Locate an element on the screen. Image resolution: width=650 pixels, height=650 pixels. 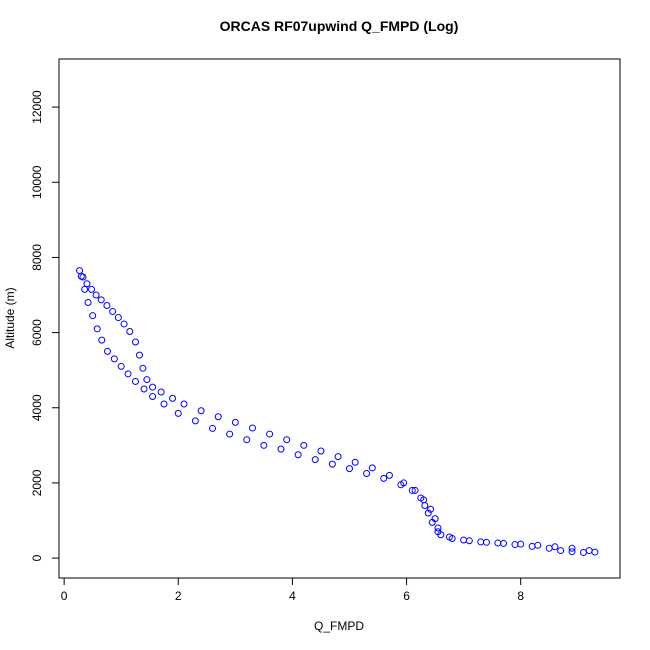
x-tick-label: 8 is located at coordinates (520, 596).